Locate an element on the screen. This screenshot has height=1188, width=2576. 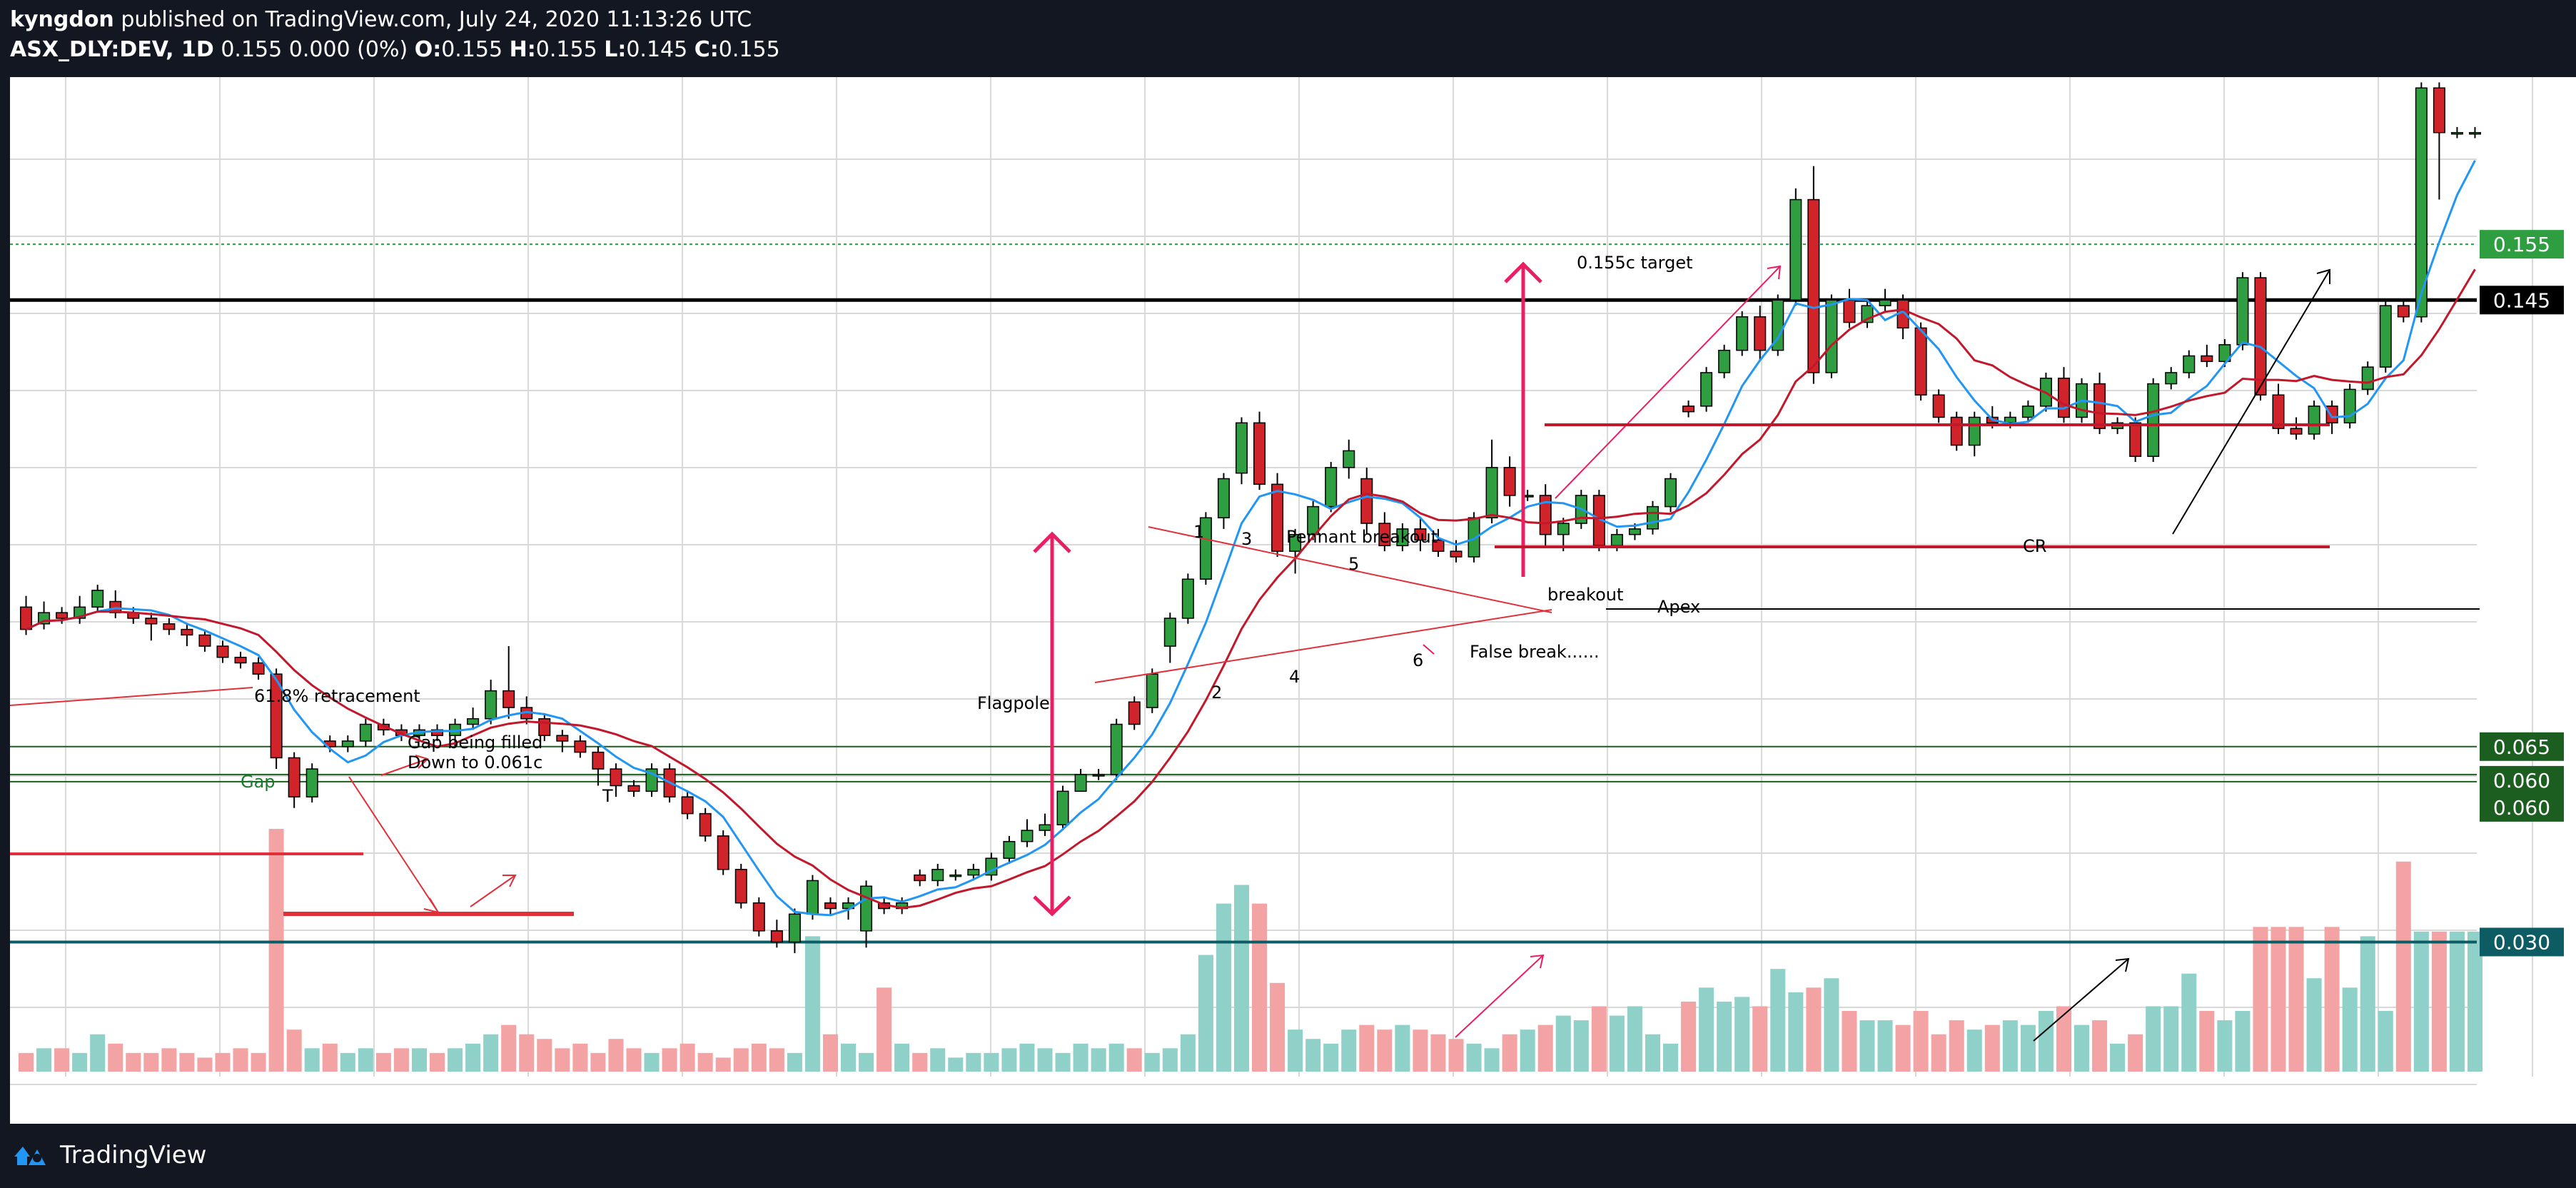
symbol-label: ASX_DLY:DEV, 1D is located at coordinates (112, 50).